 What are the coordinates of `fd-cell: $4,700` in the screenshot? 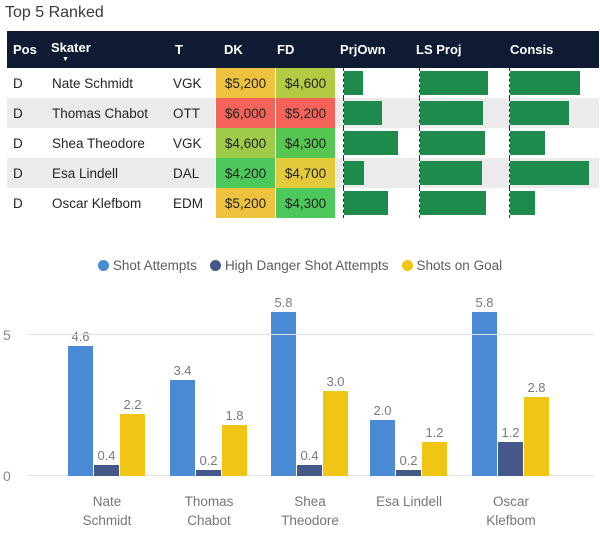 It's located at (305, 173).